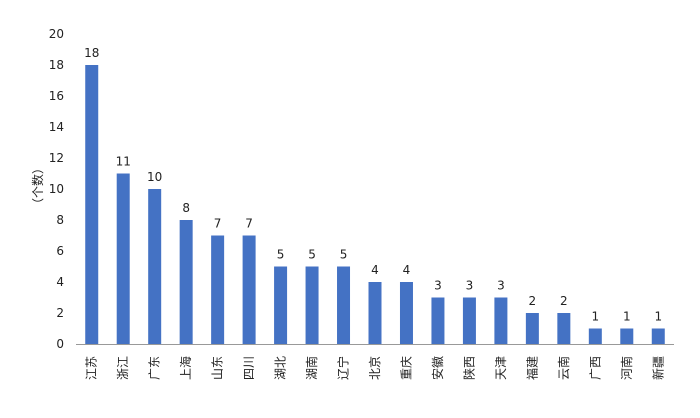 Image resolution: width=700 pixels, height=418 pixels. Describe the element at coordinates (155, 368) in the screenshot. I see `x-tick-label: 广东` at that location.